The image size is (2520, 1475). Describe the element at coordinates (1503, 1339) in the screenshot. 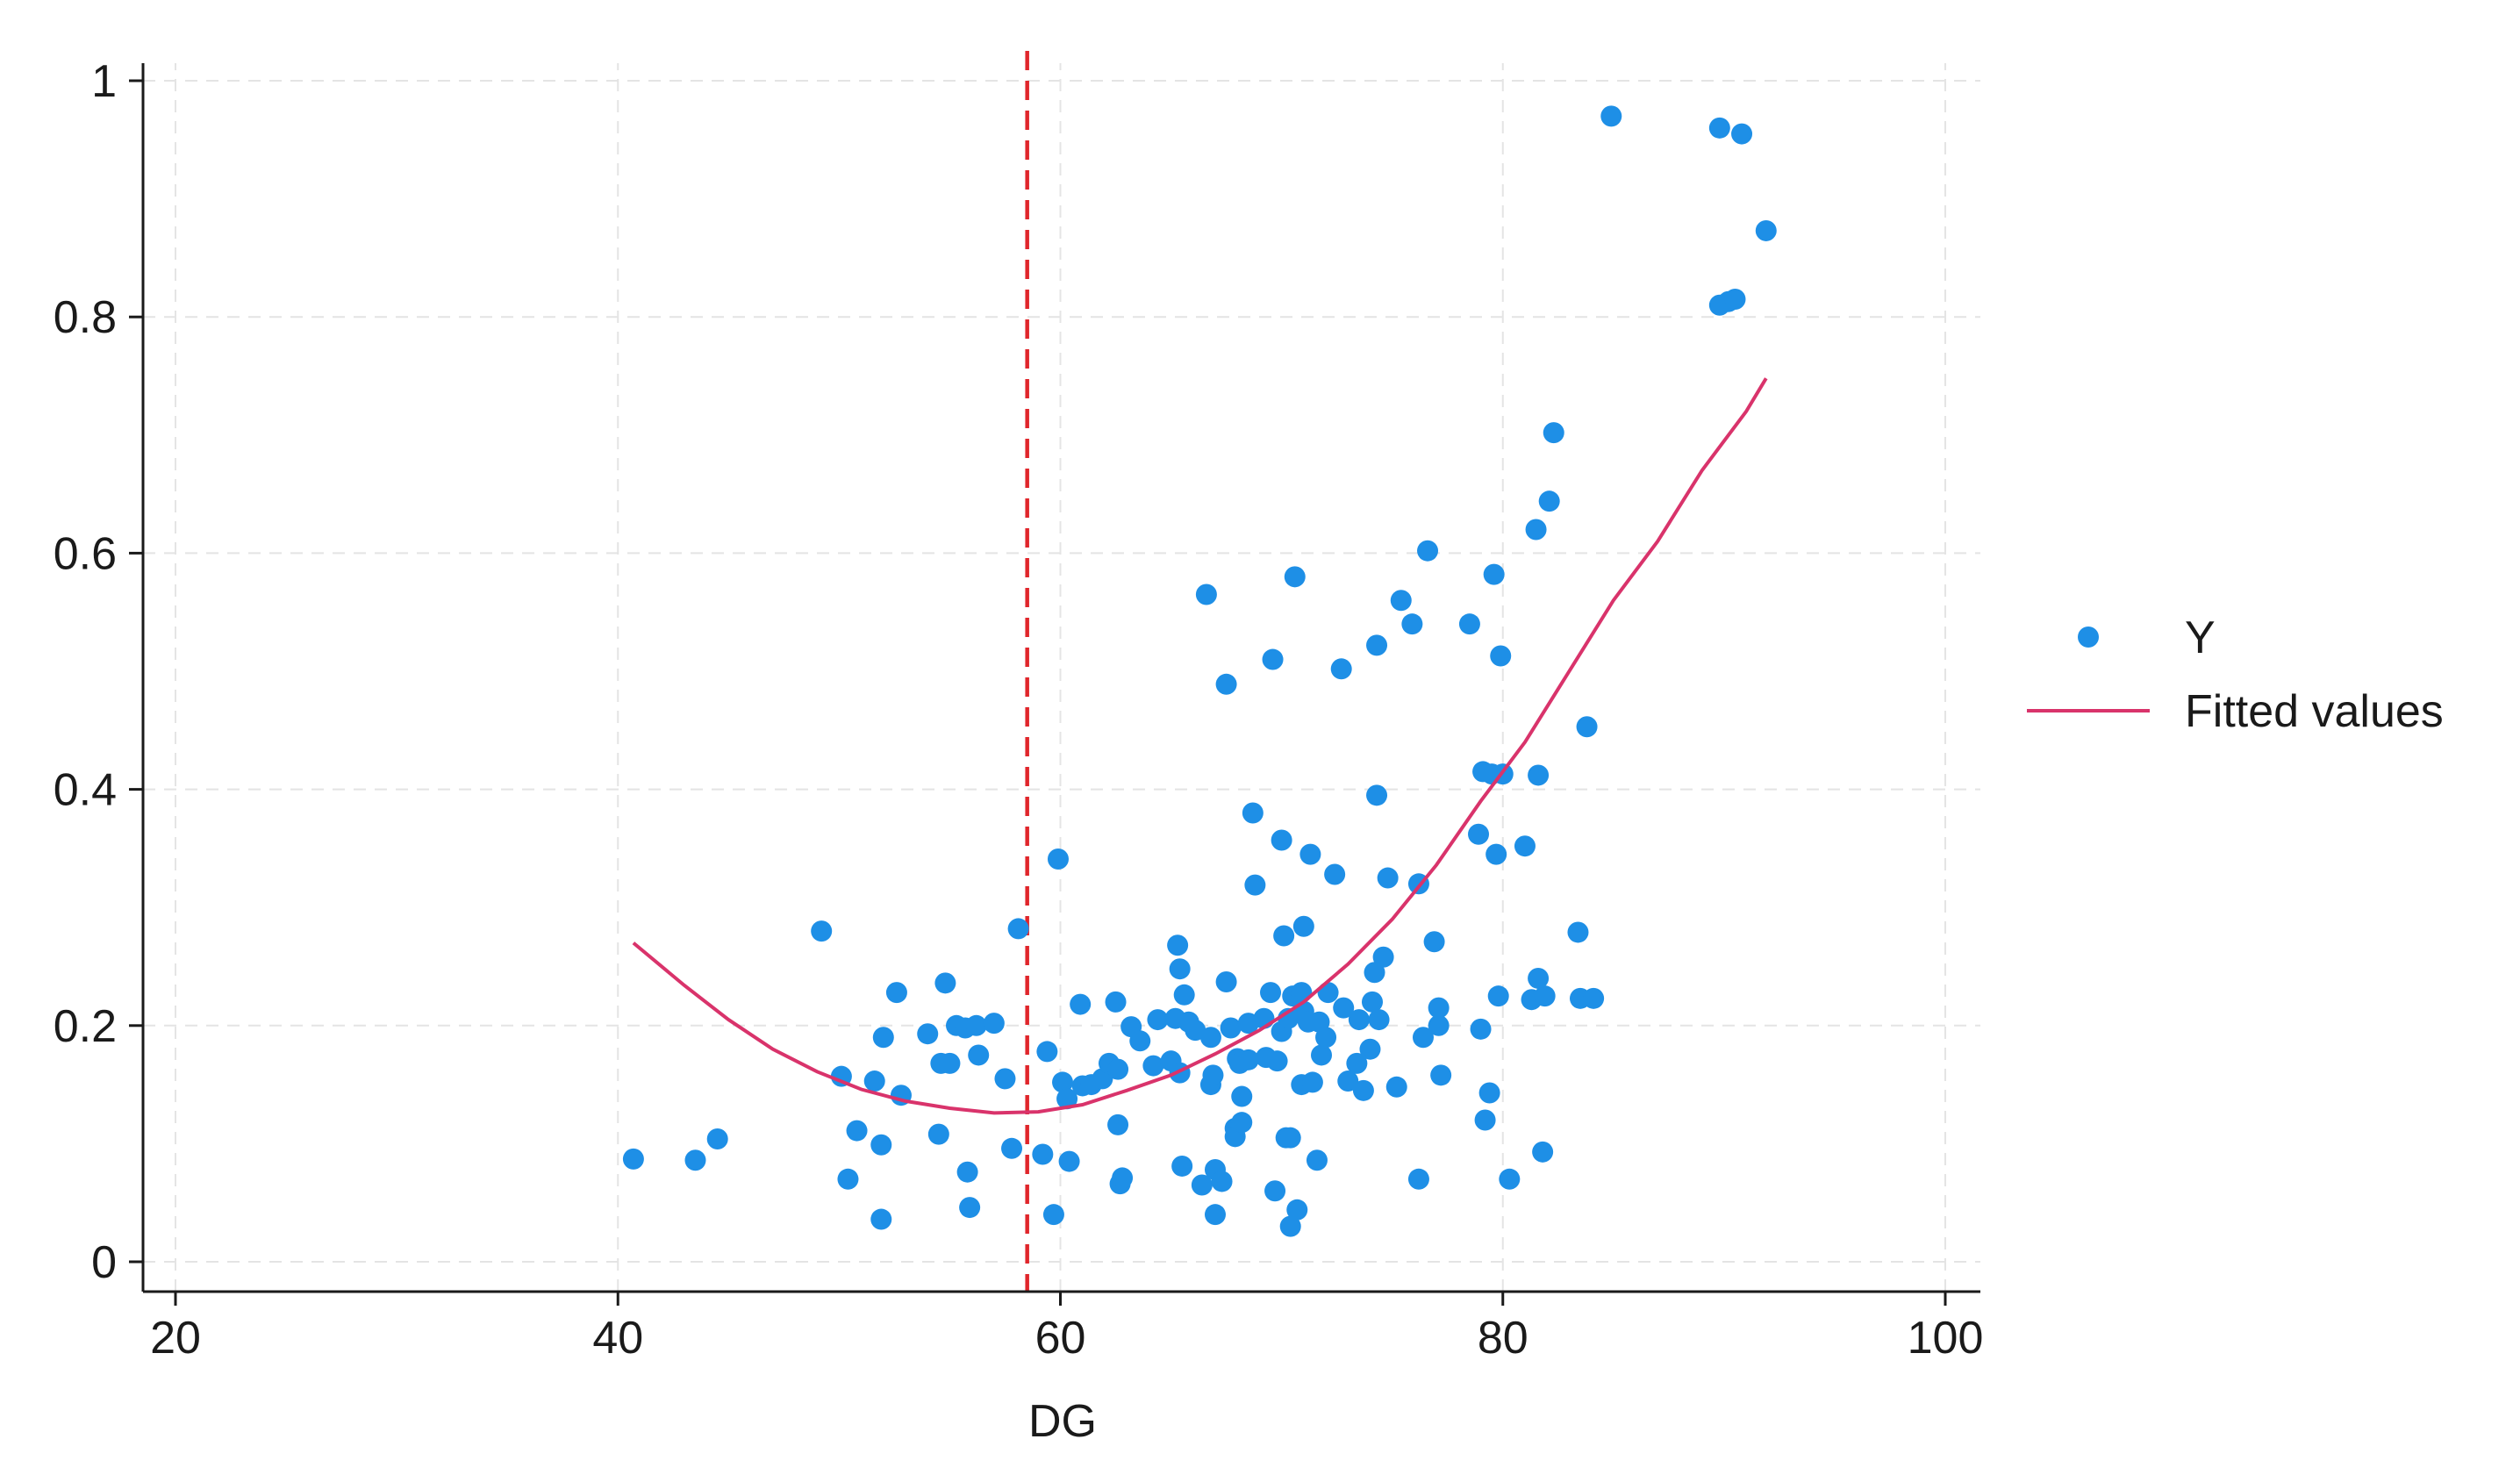

I see `x-tick-label: 80` at that location.